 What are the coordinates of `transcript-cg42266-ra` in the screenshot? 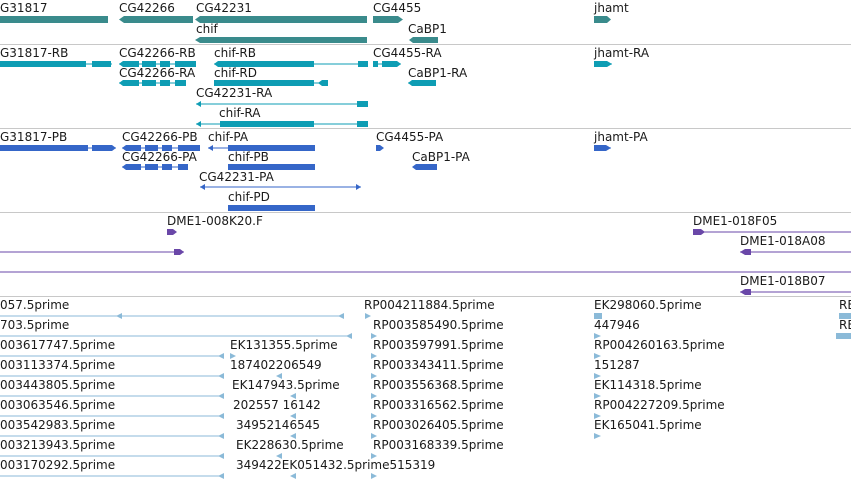 It's located at (152, 83).